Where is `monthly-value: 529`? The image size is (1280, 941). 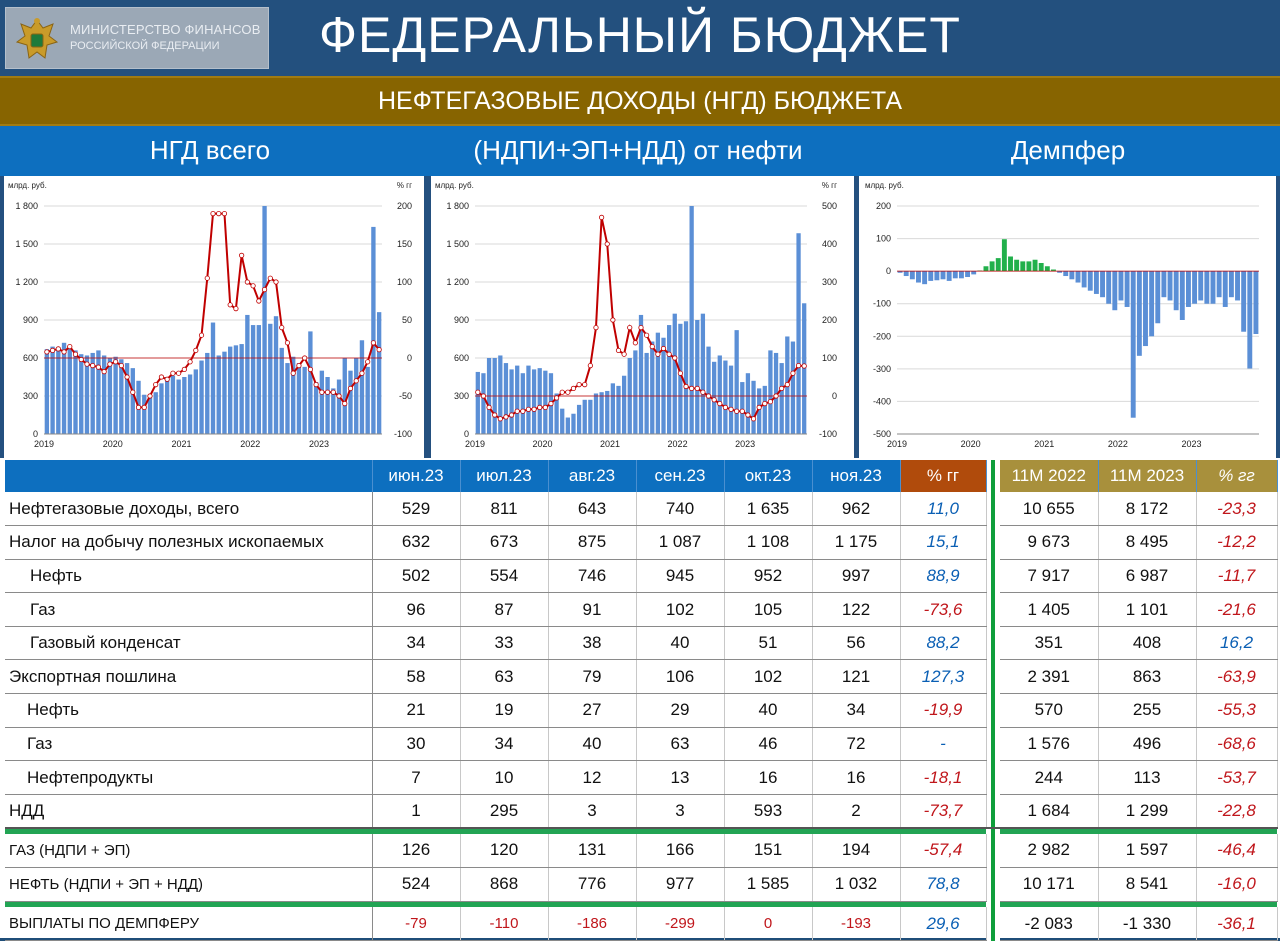 monthly-value: 529 is located at coordinates (416, 509).